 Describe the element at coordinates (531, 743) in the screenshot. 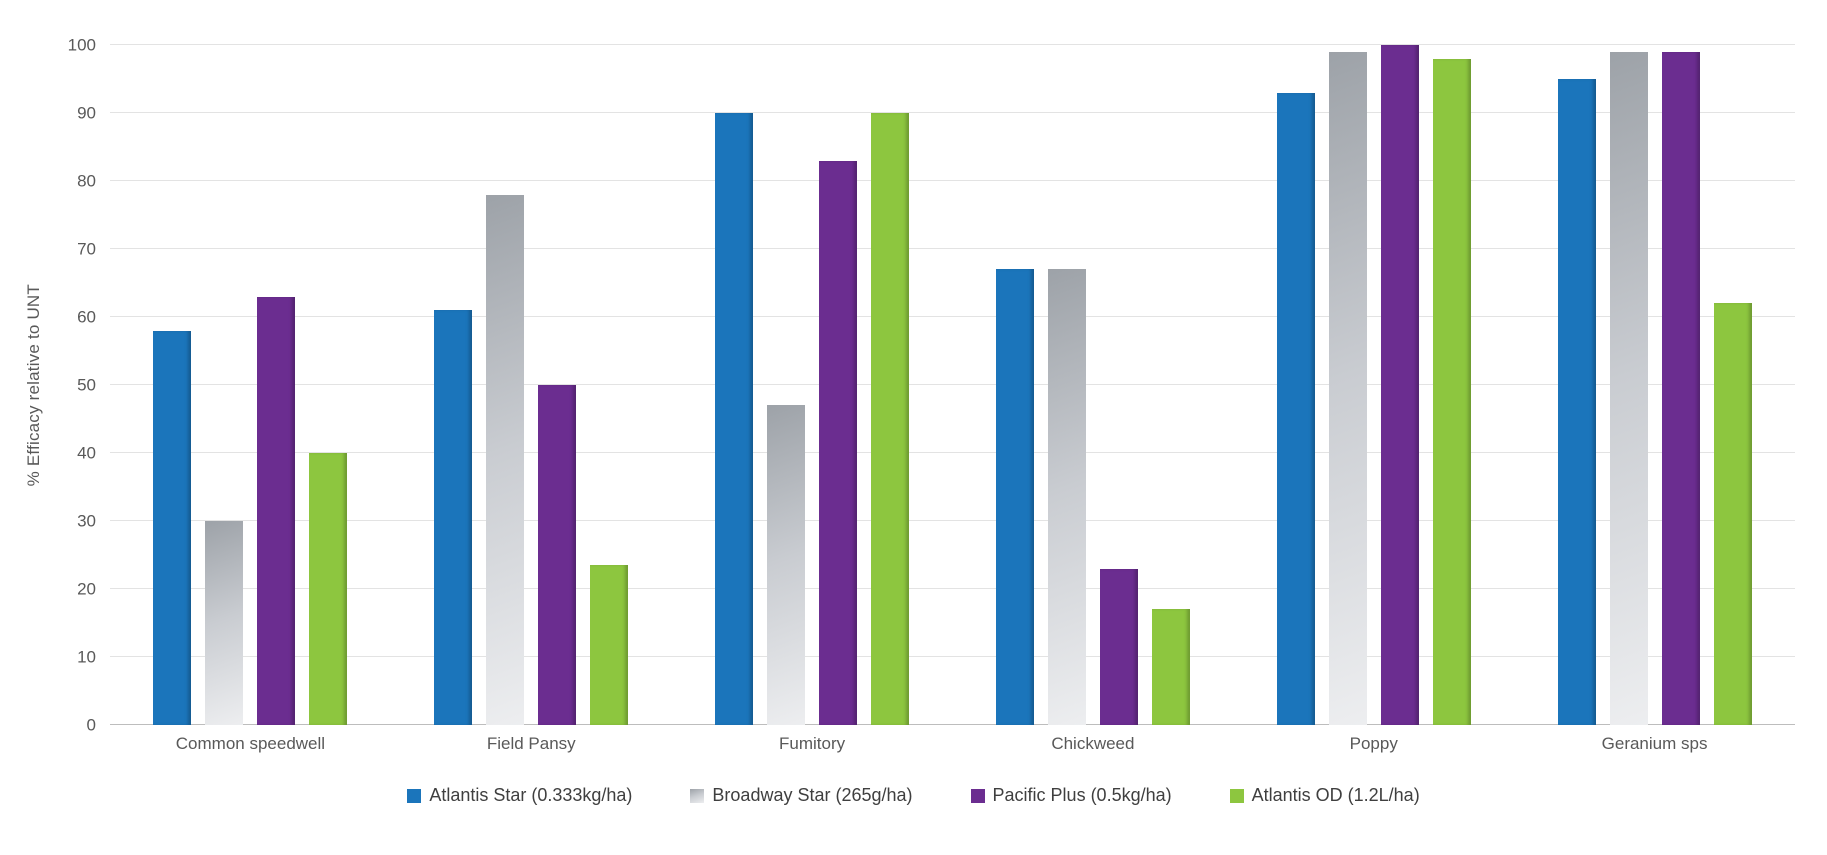

I see `category-label: Field Pansy` at that location.